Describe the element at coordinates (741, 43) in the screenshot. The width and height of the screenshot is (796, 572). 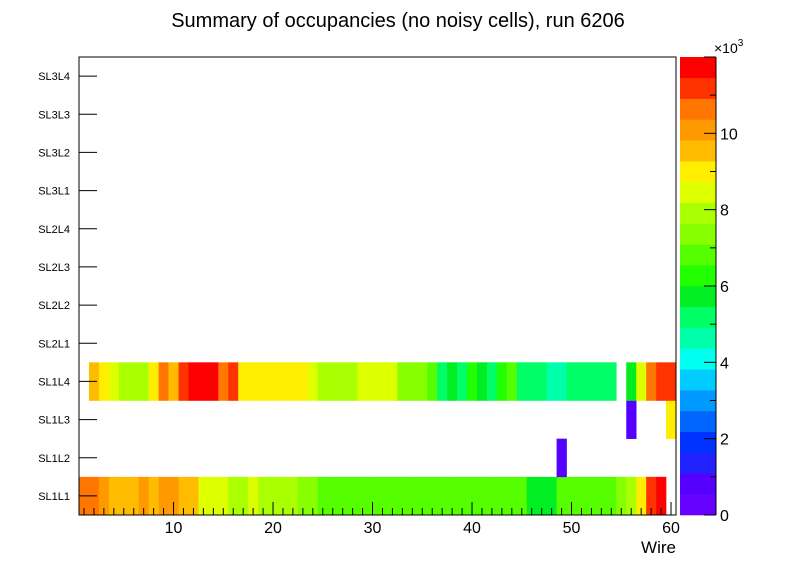
I see `z-exponent-power: 3` at that location.